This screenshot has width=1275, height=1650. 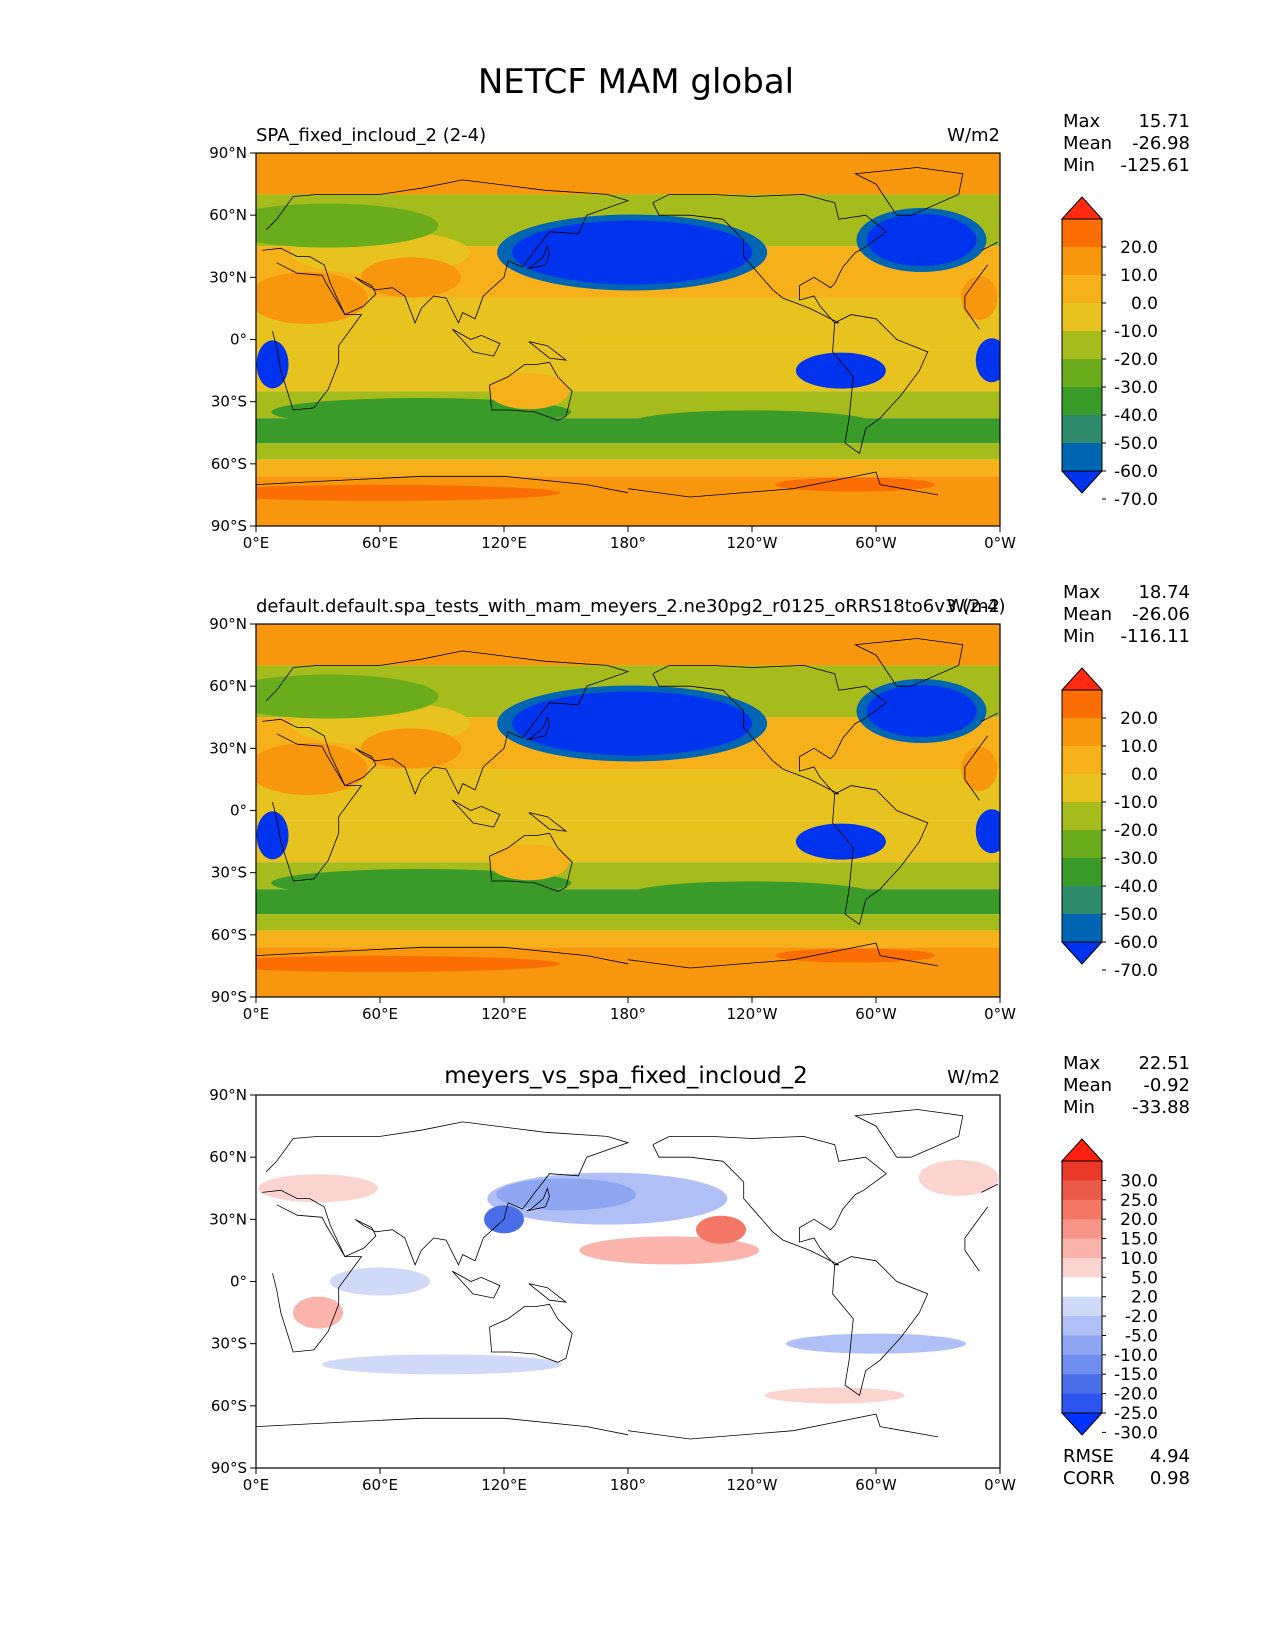 I want to click on x-tick-label: 0°E, so click(x=256, y=1014).